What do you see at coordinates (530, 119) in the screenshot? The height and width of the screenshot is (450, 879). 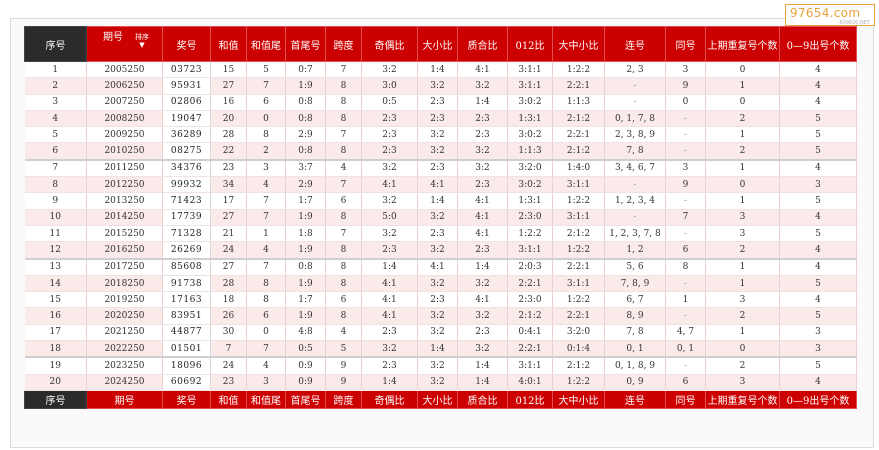 I see `cell-012-ratio: 1:3:1` at bounding box center [530, 119].